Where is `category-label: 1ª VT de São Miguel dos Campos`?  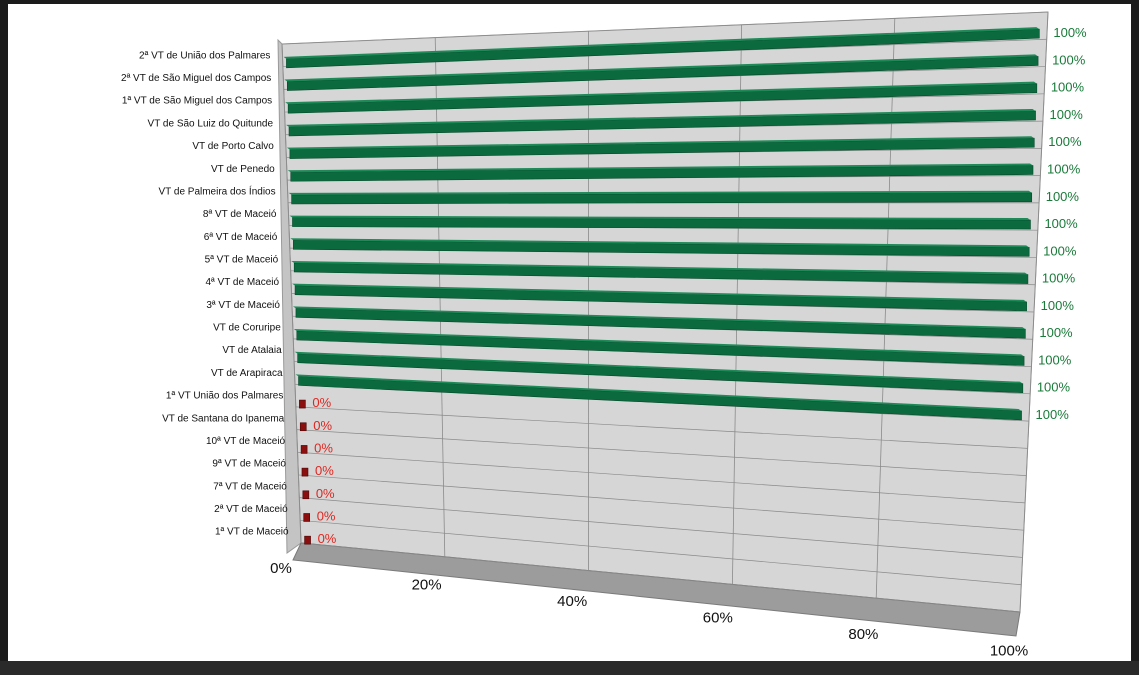 category-label: 1ª VT de São Miguel dos Campos is located at coordinates (197, 101).